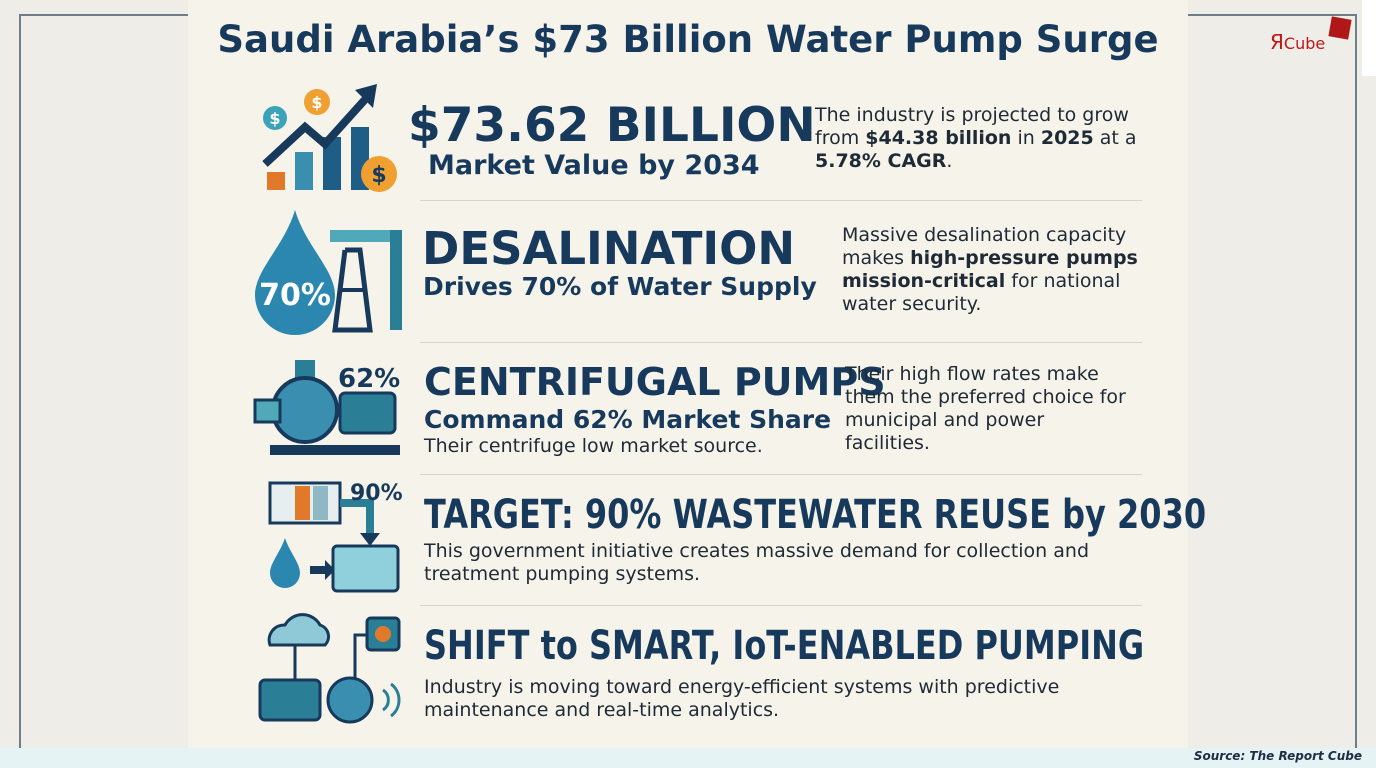  I want to click on logo-mark: Я, so click(1277, 42).